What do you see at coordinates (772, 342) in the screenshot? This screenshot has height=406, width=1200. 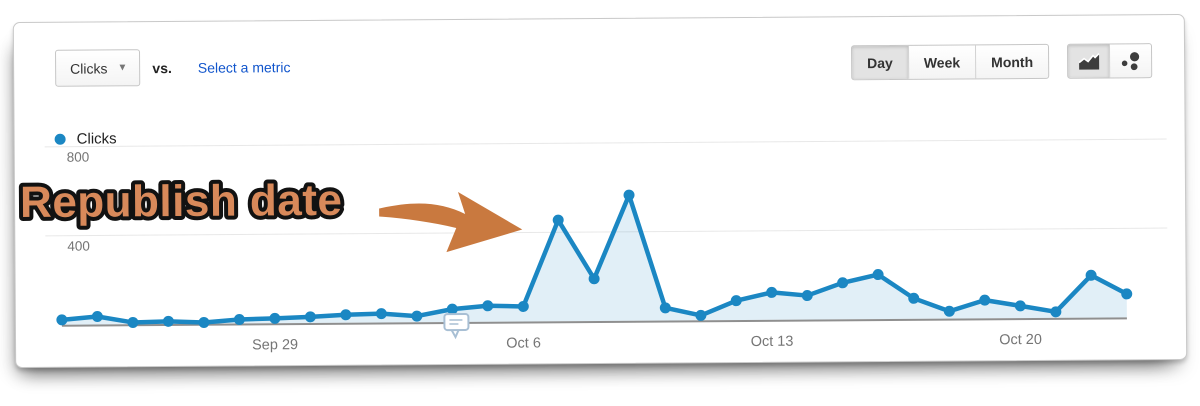 I see `x-tick-label-oct-13: Oct 13` at bounding box center [772, 342].